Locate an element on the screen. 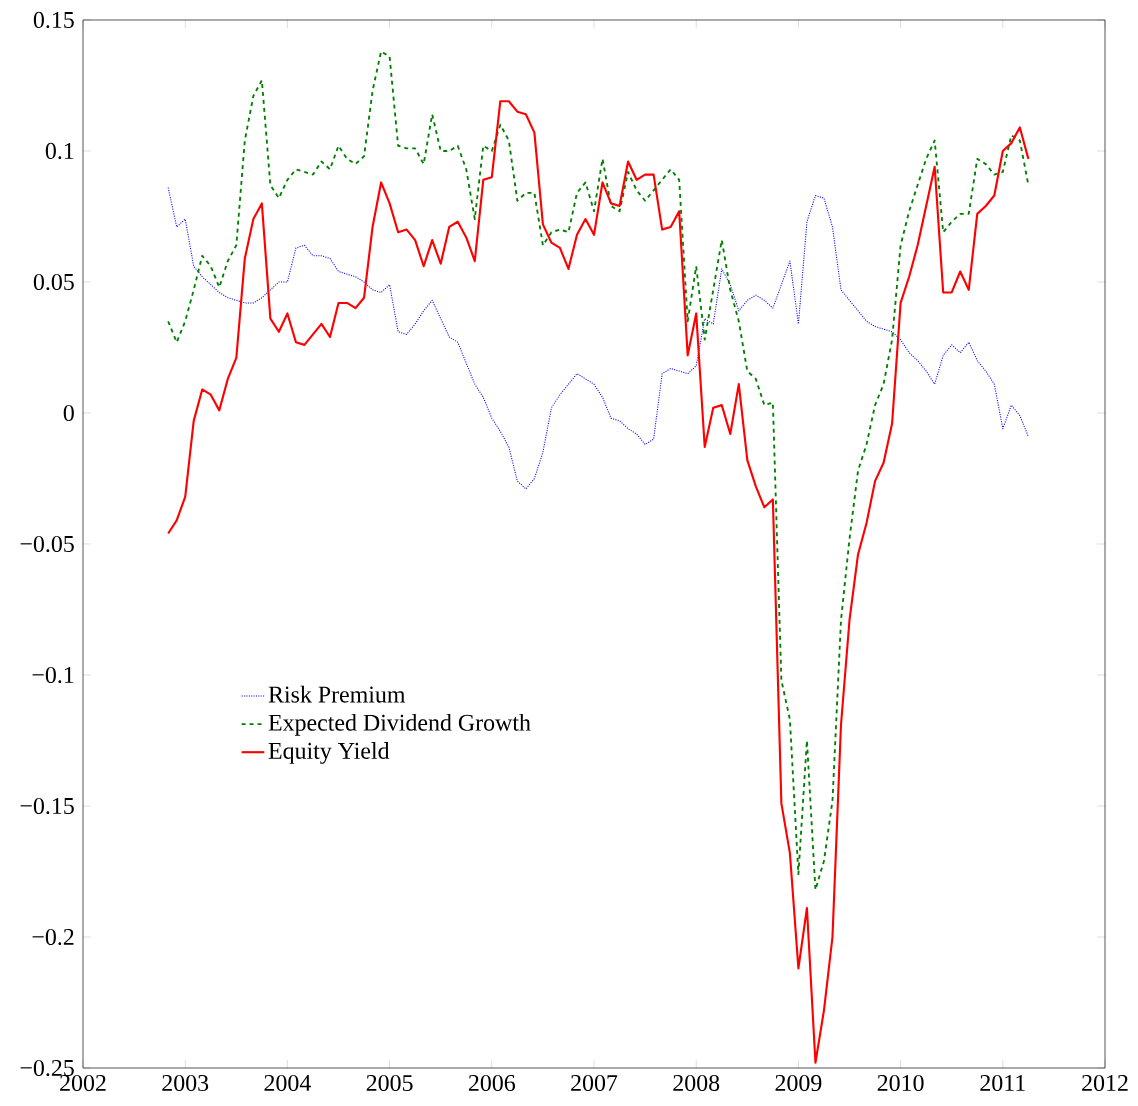 The height and width of the screenshot is (1106, 1138). x-tick-label: 2002 is located at coordinates (83, 1083).